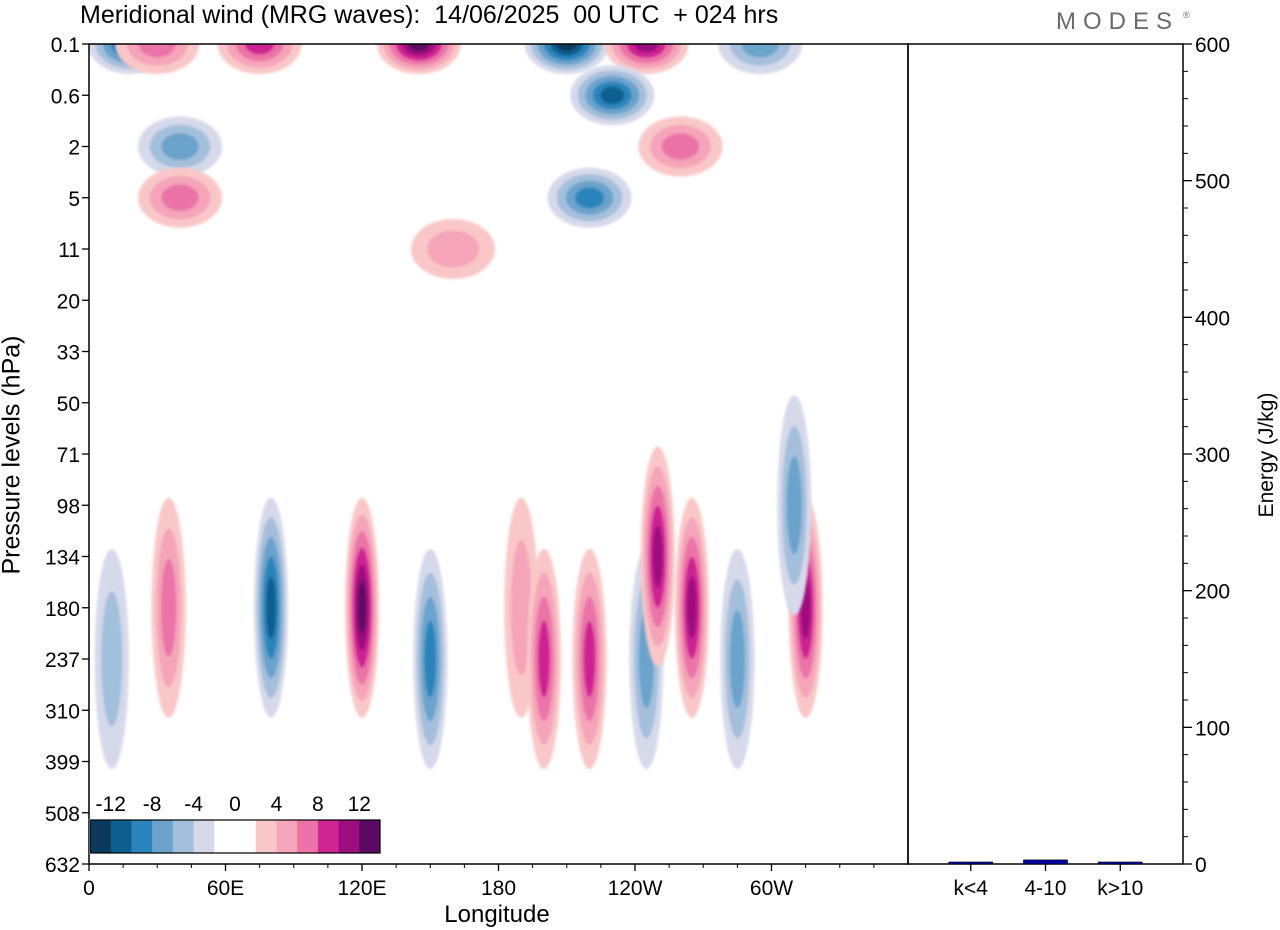 Image resolution: width=1280 pixels, height=930 pixels. I want to click on y-tick-label: 98, so click(68, 506).